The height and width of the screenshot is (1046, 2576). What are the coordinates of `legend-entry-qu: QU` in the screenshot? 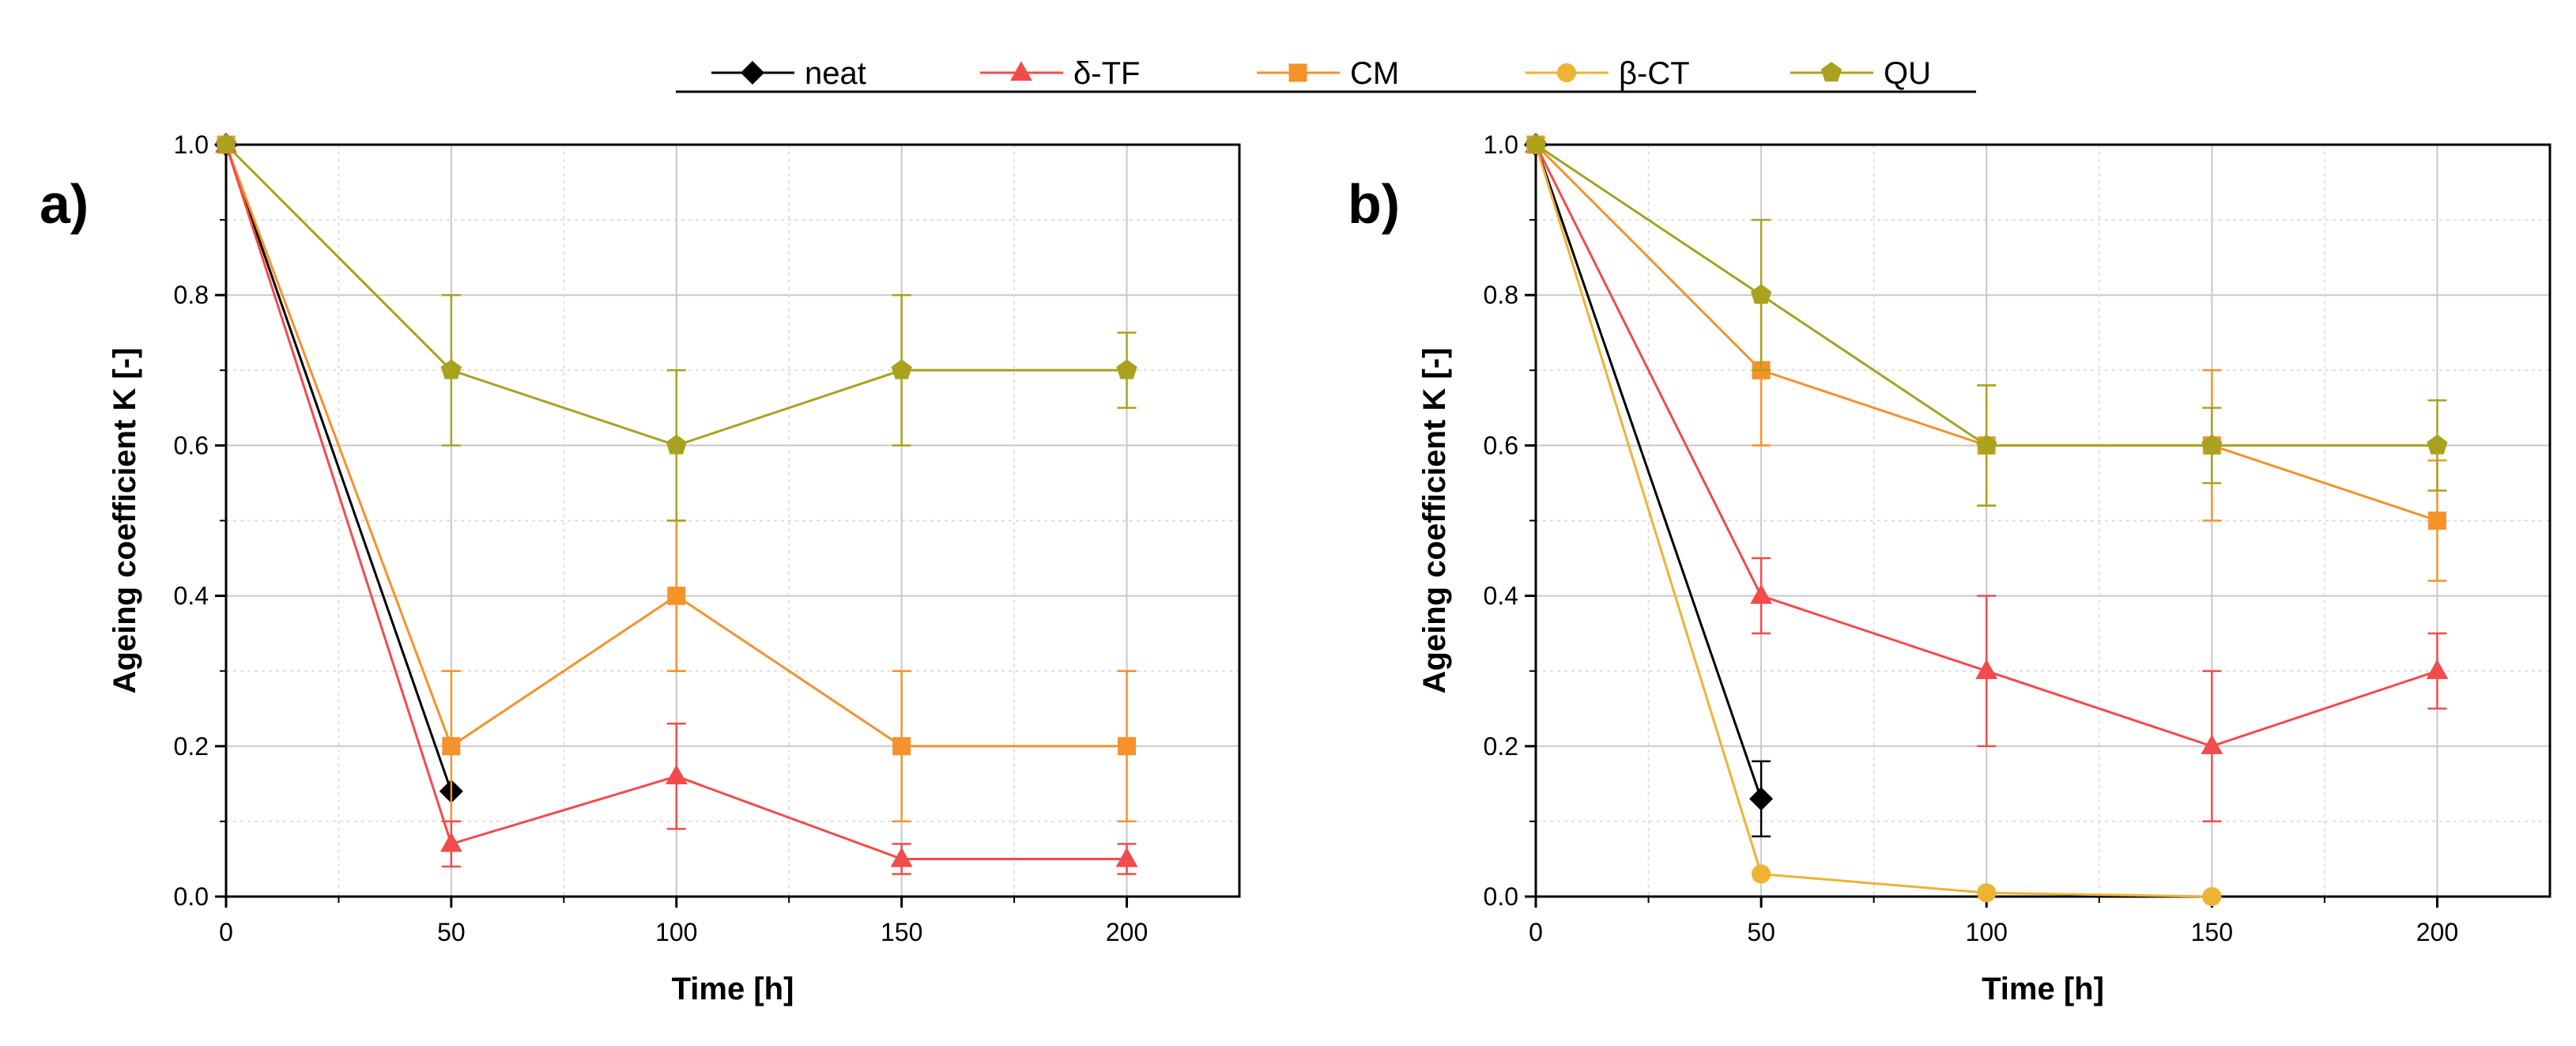 It's located at (1860, 74).